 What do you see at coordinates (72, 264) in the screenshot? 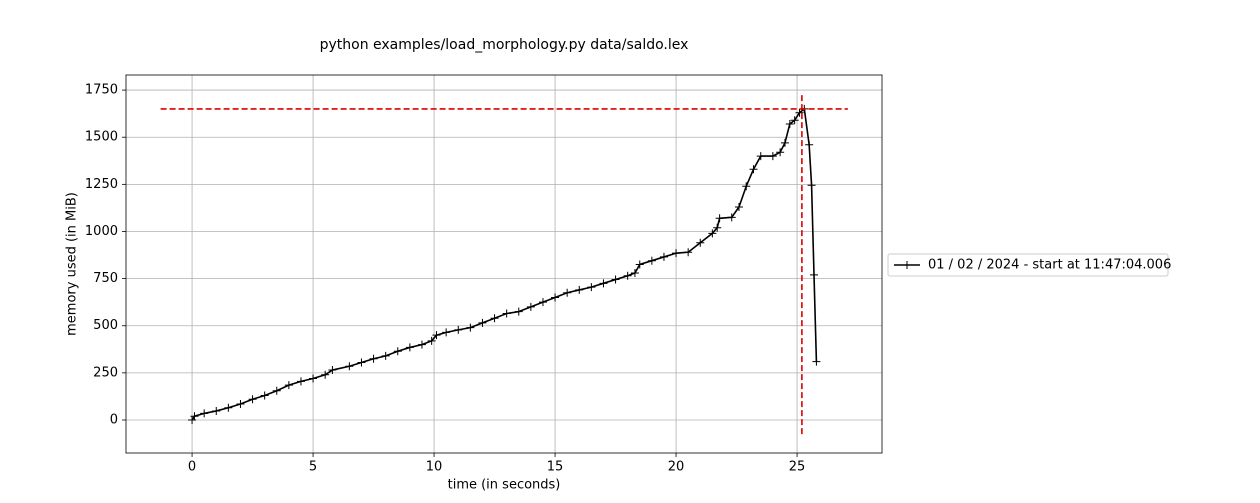
I see `y-axis-label: memory used (in MiB)` at bounding box center [72, 264].